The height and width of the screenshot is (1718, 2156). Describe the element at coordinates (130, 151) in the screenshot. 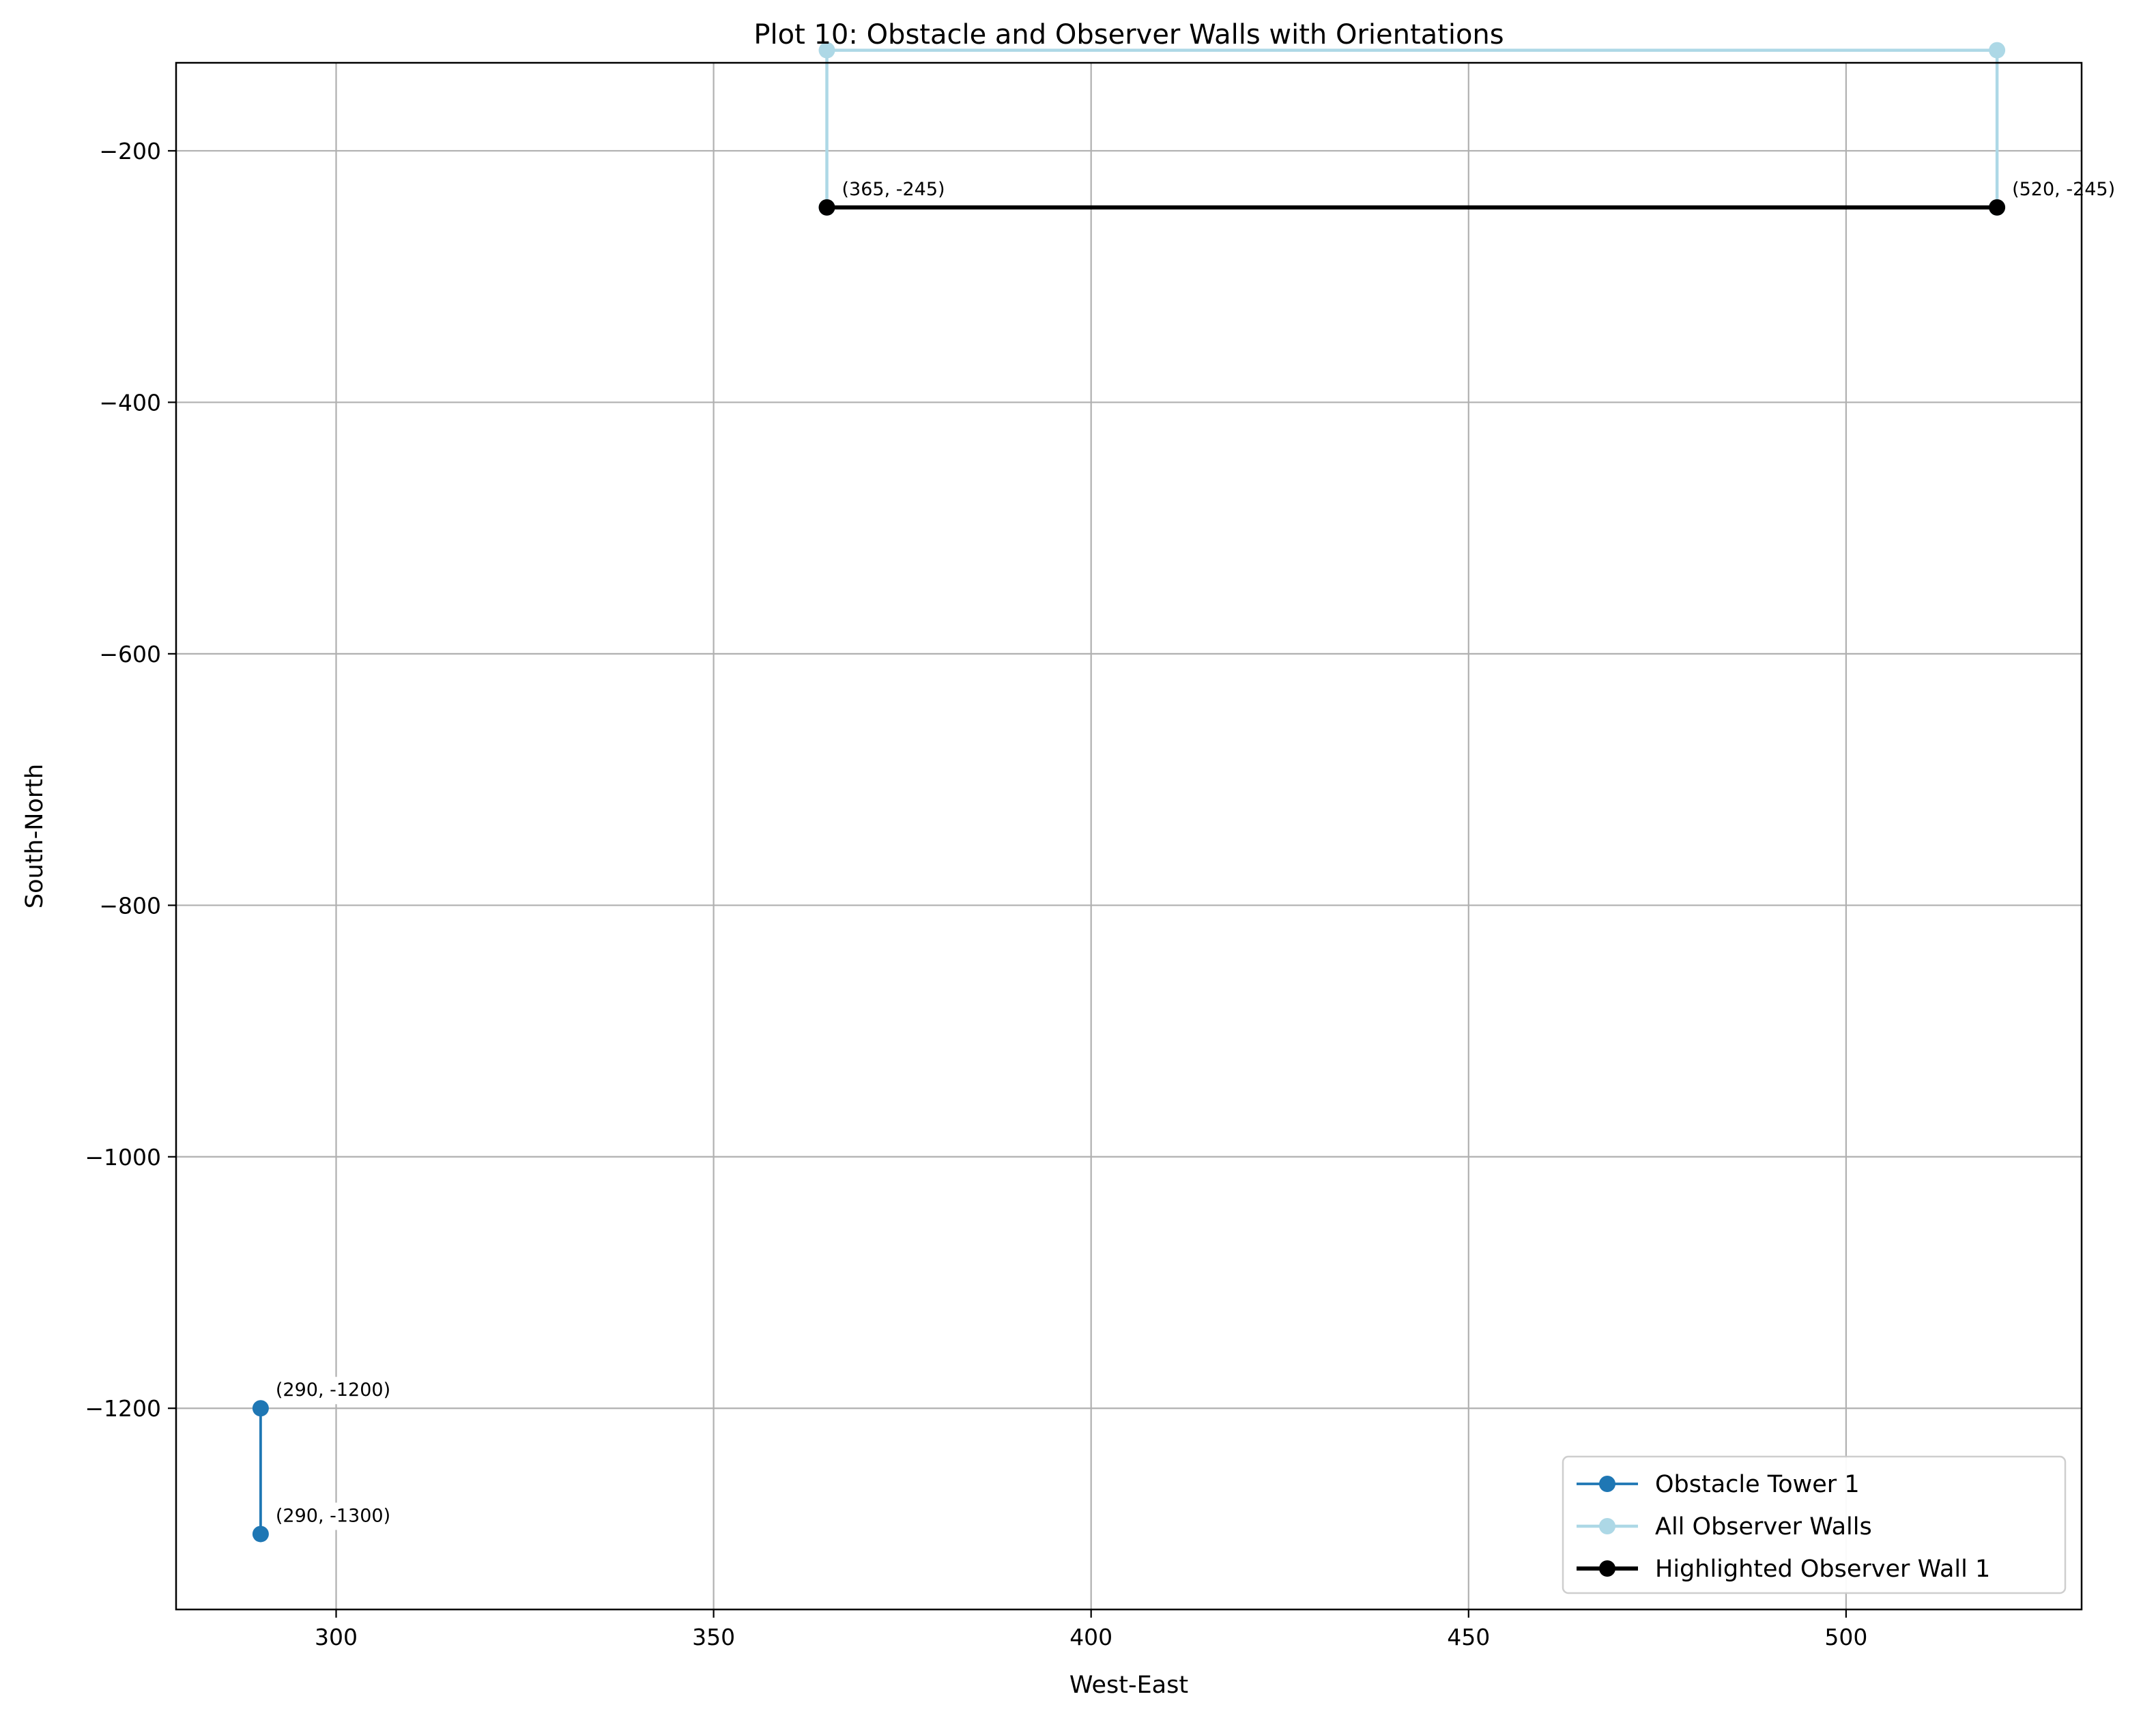

I see `y-tick-label: −200` at that location.